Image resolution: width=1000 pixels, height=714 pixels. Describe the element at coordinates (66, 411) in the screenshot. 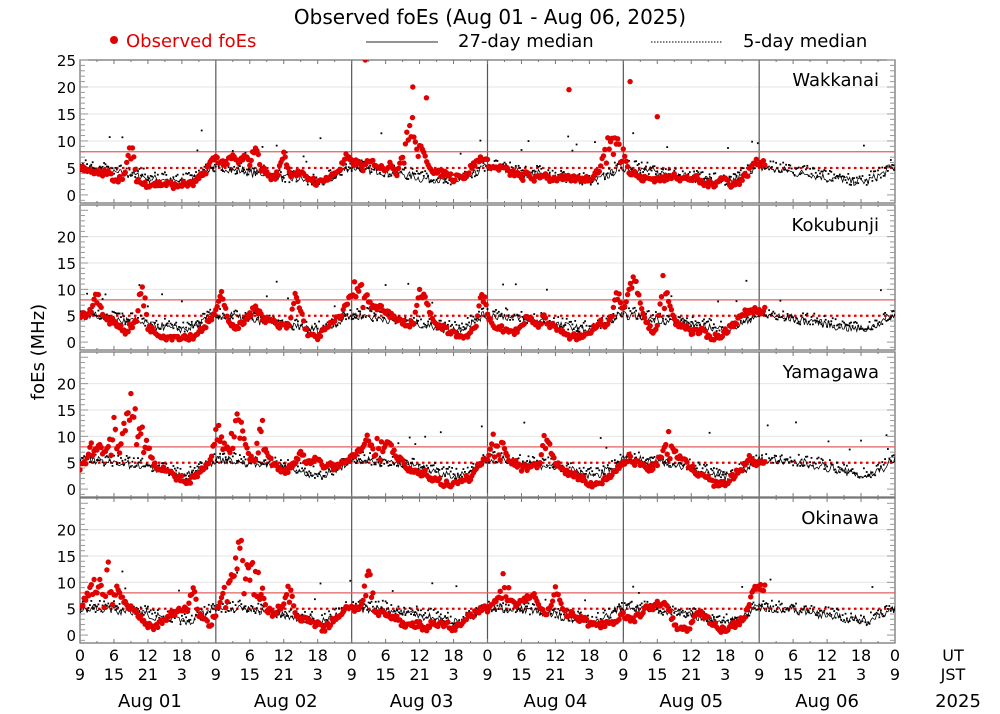

I see `y-tick-label: 15` at that location.